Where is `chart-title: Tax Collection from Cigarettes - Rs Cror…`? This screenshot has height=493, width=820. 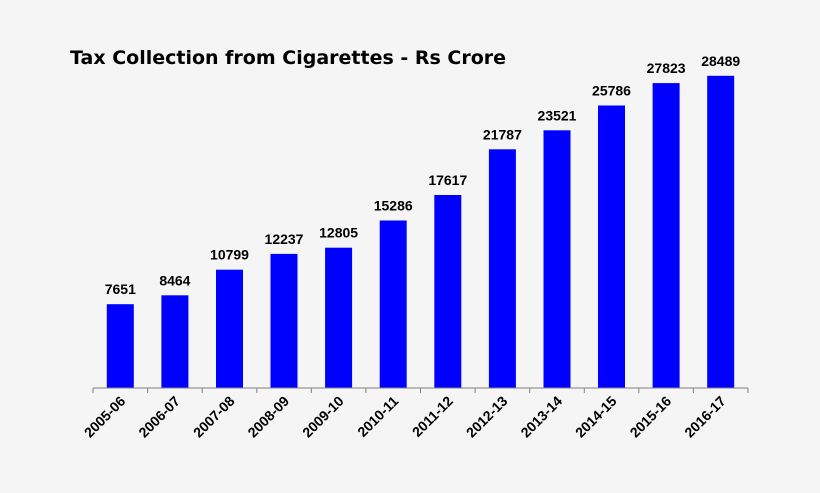
chart-title: Tax Collection from Cigarettes - Rs Cror… is located at coordinates (288, 58).